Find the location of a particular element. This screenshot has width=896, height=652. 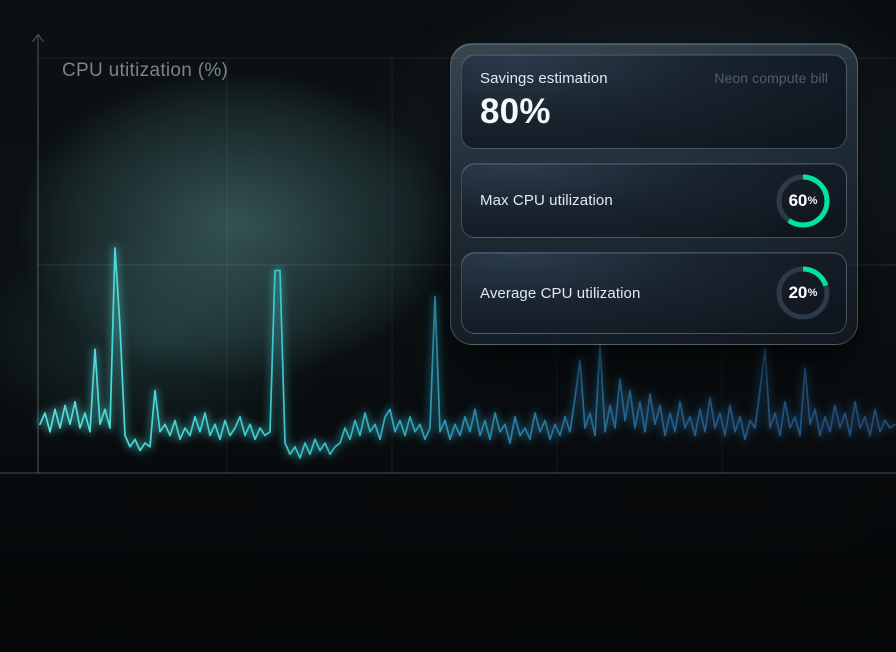

avg-cpu-ring-label: 20 % is located at coordinates (803, 293).